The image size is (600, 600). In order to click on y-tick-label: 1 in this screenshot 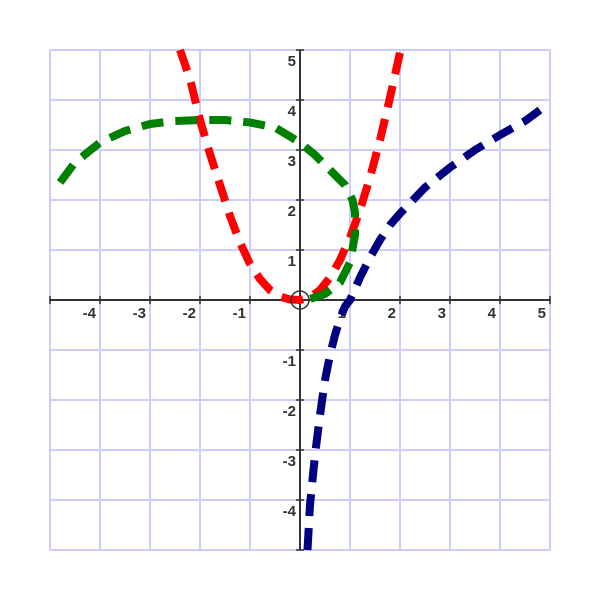, I will do `click(292, 261)`.